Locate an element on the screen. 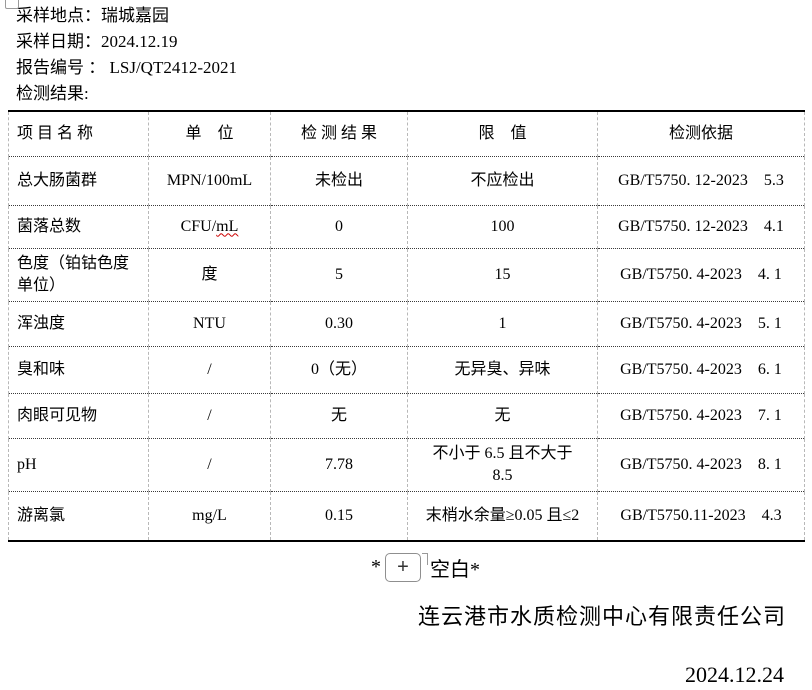  cell-result: 0（无） is located at coordinates (339, 370).